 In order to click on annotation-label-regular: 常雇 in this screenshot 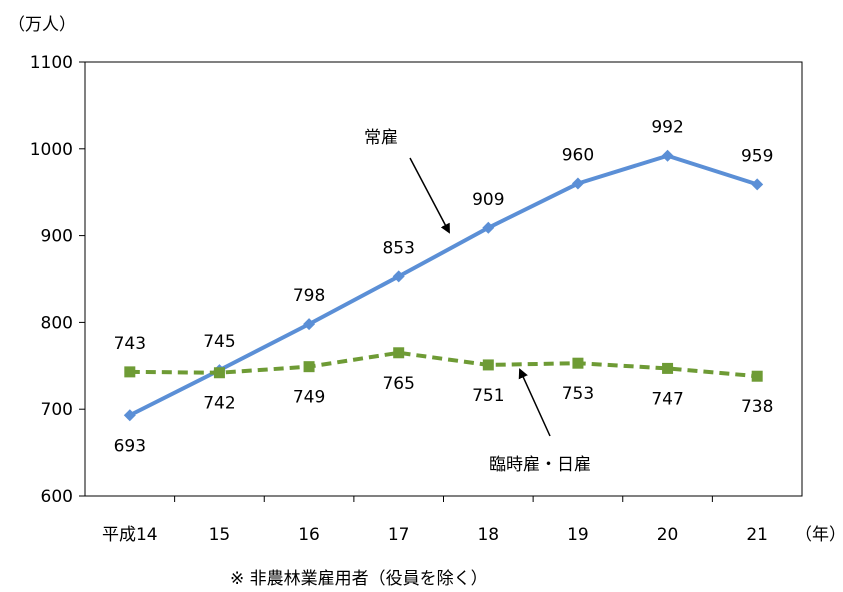, I will do `click(381, 138)`.